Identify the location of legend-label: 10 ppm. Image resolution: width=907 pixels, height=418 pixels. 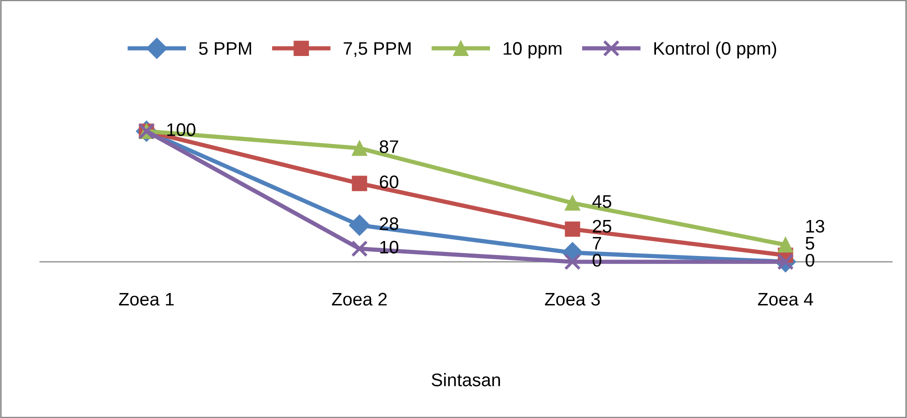
(533, 50).